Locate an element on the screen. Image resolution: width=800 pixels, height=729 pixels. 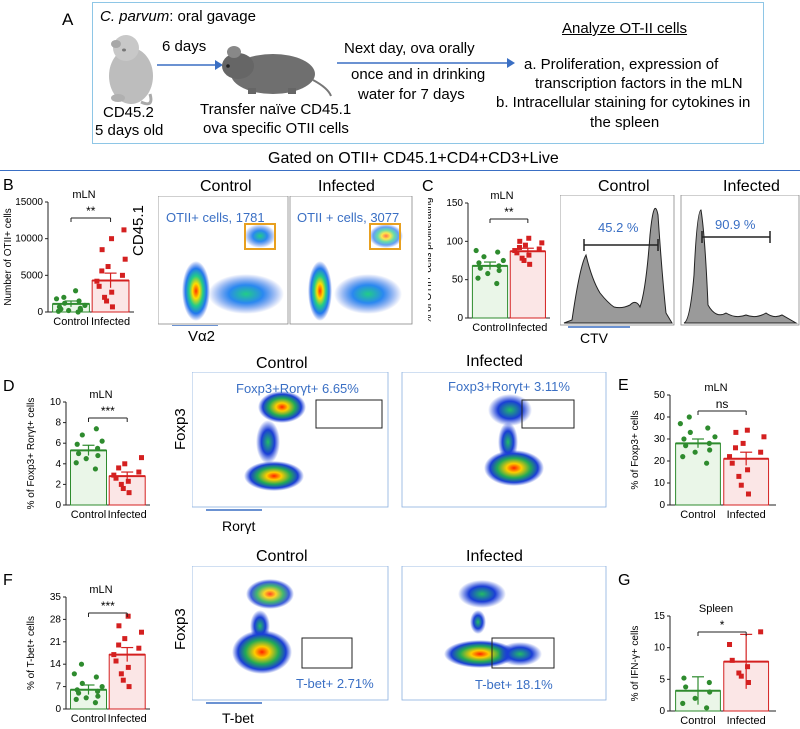
ova-text-2: once and in drinking is located at coordinates (418, 74).